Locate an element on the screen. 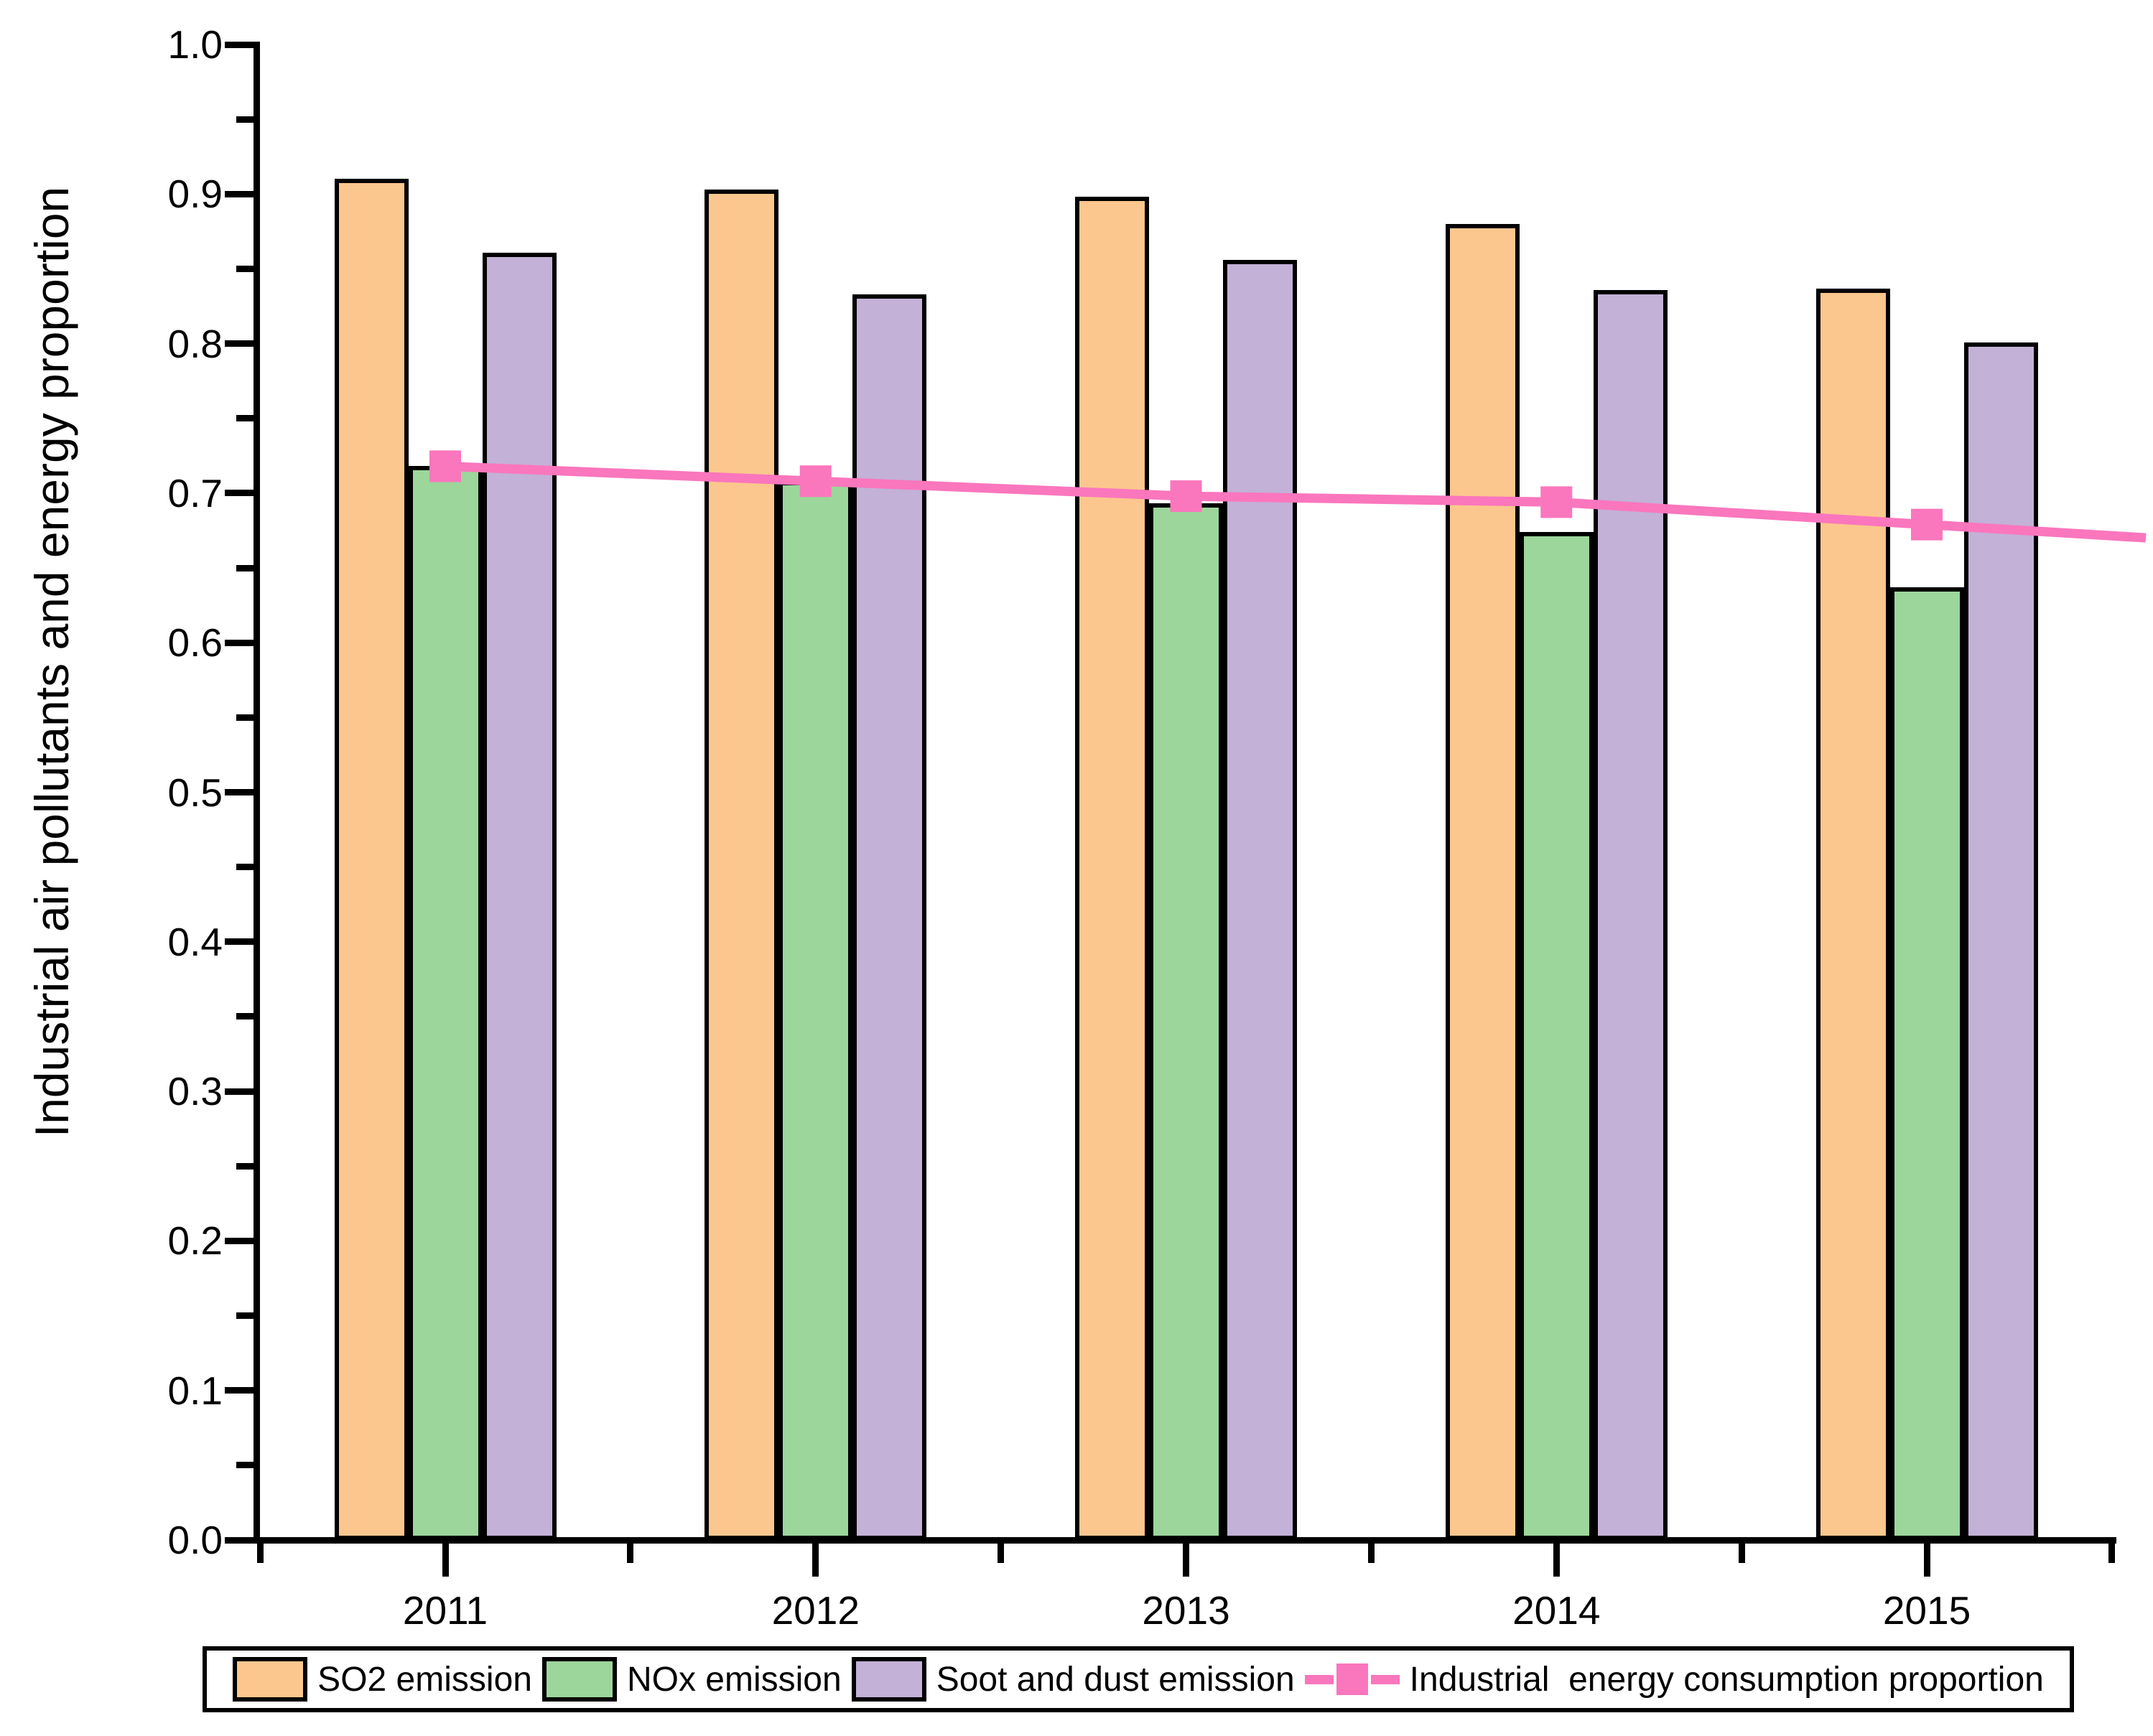 The width and height of the screenshot is (2153, 1736). y-tick-label: 0.4 is located at coordinates (195, 941).